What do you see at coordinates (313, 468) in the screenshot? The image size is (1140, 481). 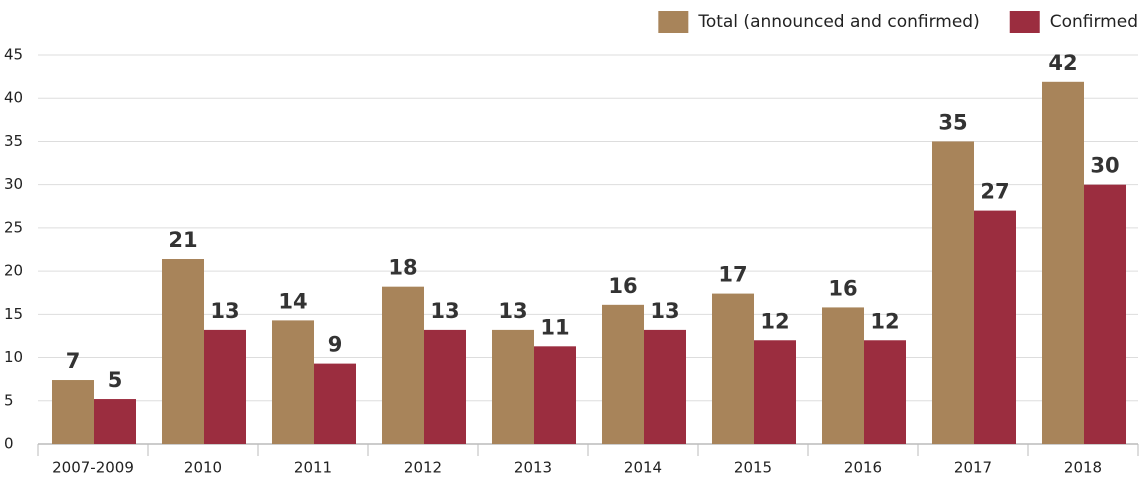 I see `x-tick-label: 2011` at bounding box center [313, 468].